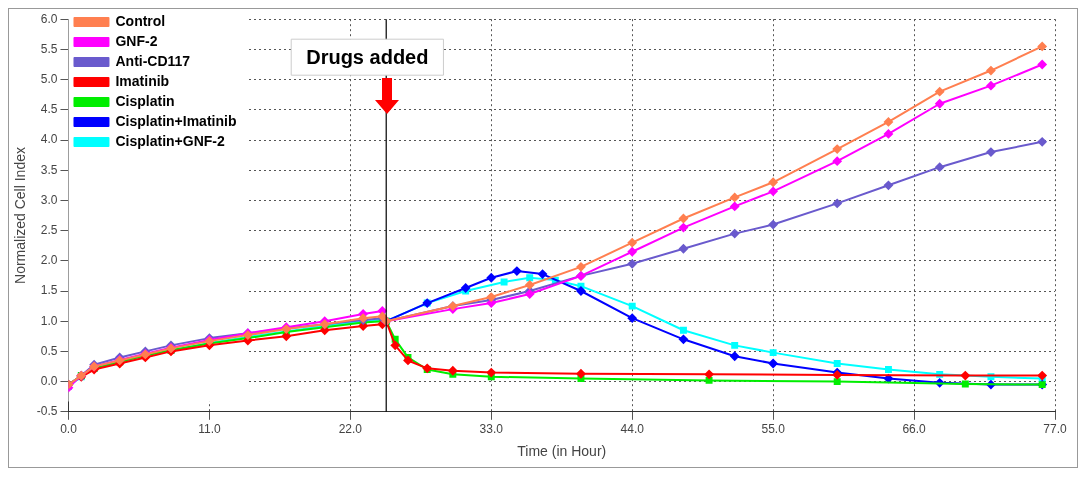 This screenshot has width=1086, height=480. What do you see at coordinates (49, 350) in the screenshot?
I see `y-tick-label: 0.5` at bounding box center [49, 350].